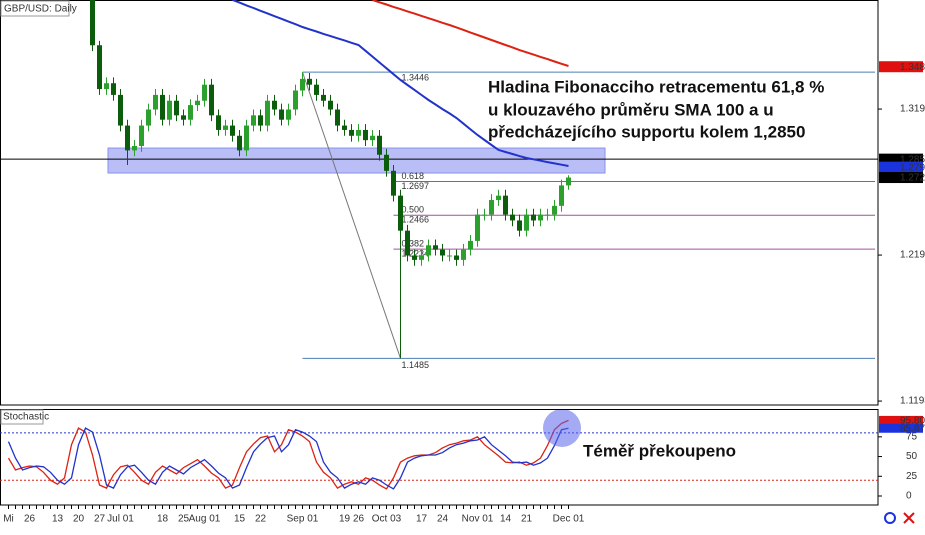 Image resolution: width=925 pixels, height=535 pixels. I want to click on x-tick-label: 21, so click(527, 519).